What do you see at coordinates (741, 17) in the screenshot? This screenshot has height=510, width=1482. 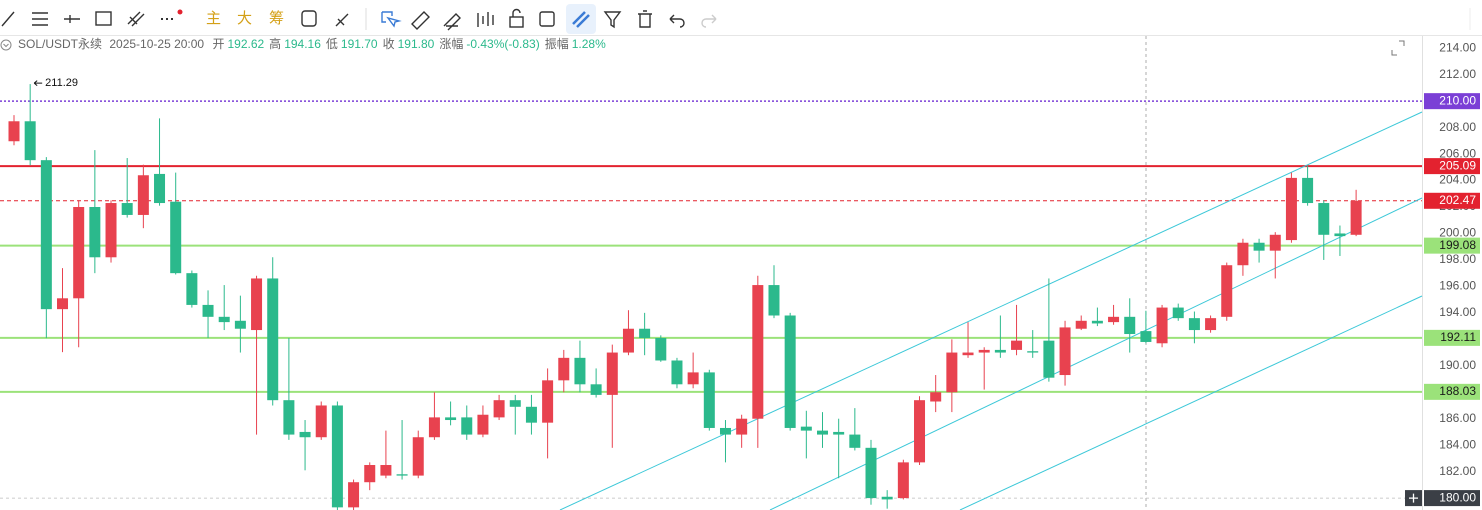 I see `toolbar-bg` at bounding box center [741, 17].